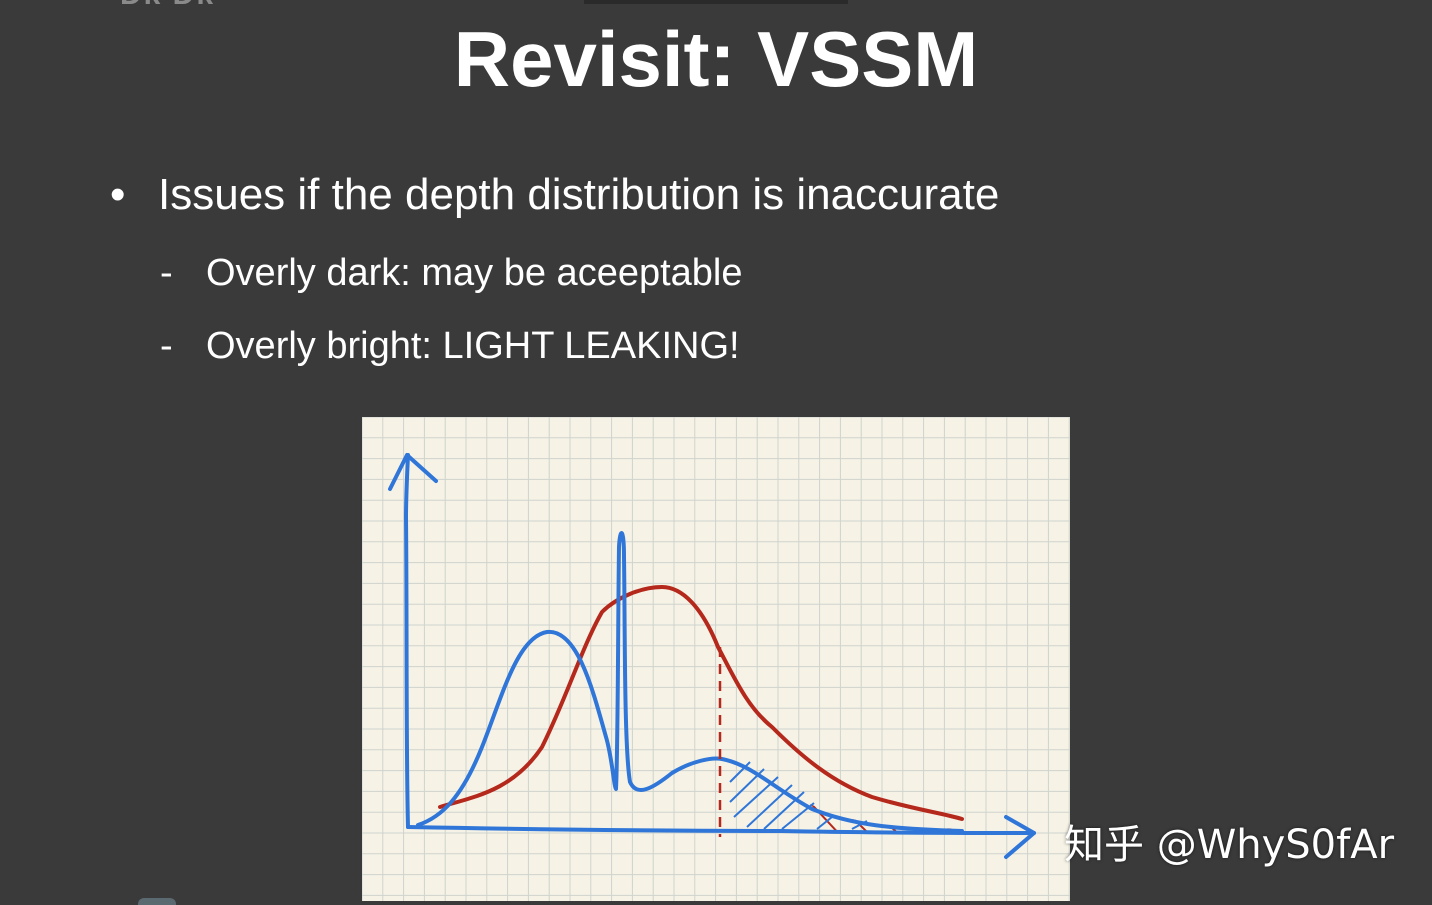 This screenshot has height=905, width=1432. I want to click on sub-item-text: Overly bright: LIGHT LEAKING!, so click(473, 346).